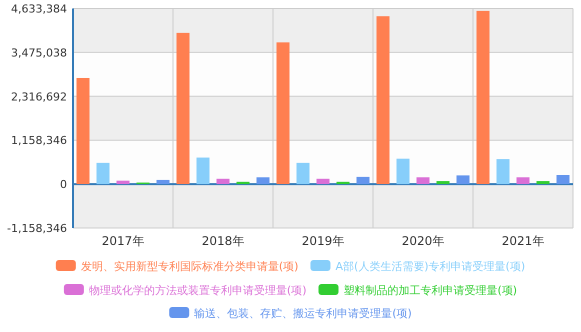  Describe the element at coordinates (189, 266) in the screenshot. I see `legend-label: 发明、实用新型专利国际标准分类申请量(项)` at that location.